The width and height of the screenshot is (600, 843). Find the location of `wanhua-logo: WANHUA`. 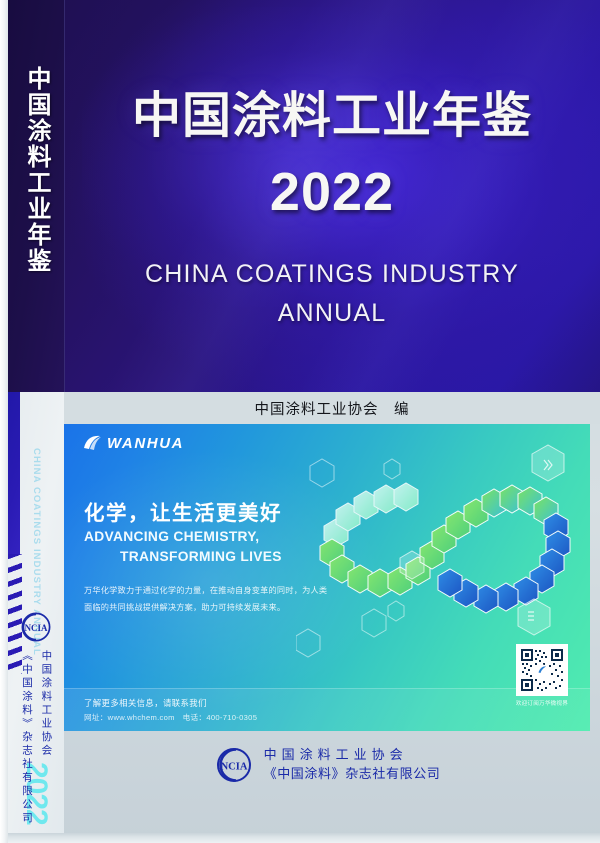

wanhua-logo: WANHUA is located at coordinates (133, 443).